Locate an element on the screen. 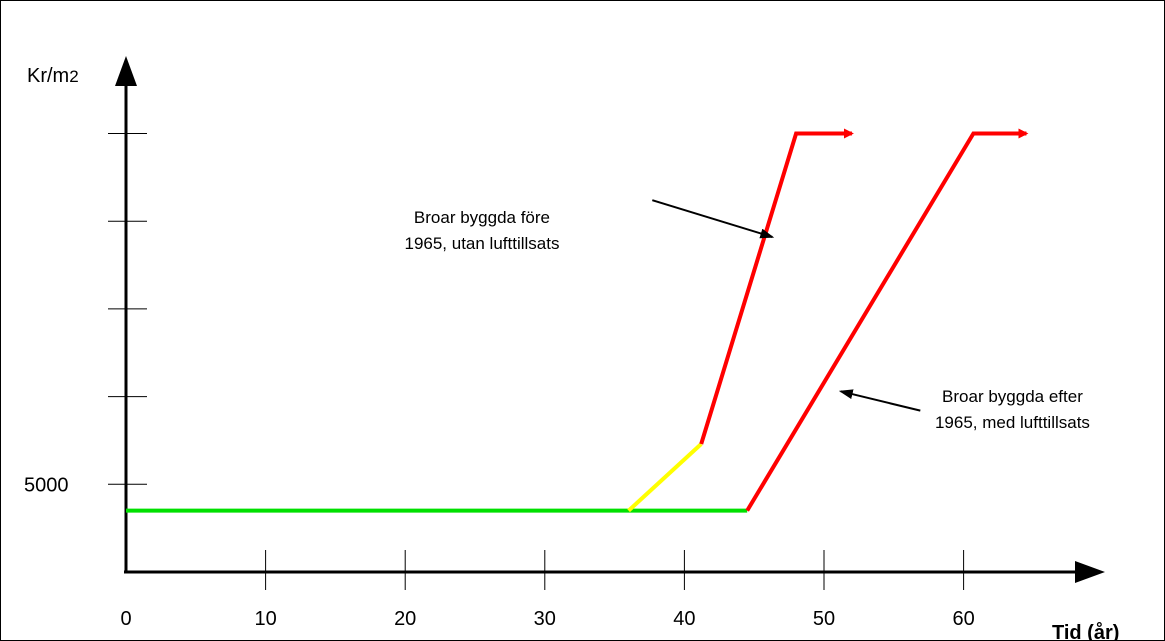 The image size is (1165, 641). y-axis-label: Kr/m2 is located at coordinates (53, 76).